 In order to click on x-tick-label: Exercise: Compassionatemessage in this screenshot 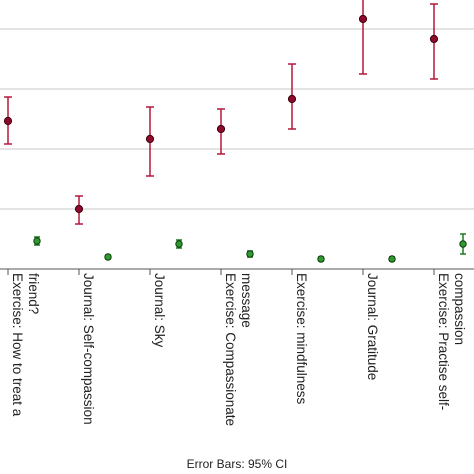, I will do `click(238, 349)`.